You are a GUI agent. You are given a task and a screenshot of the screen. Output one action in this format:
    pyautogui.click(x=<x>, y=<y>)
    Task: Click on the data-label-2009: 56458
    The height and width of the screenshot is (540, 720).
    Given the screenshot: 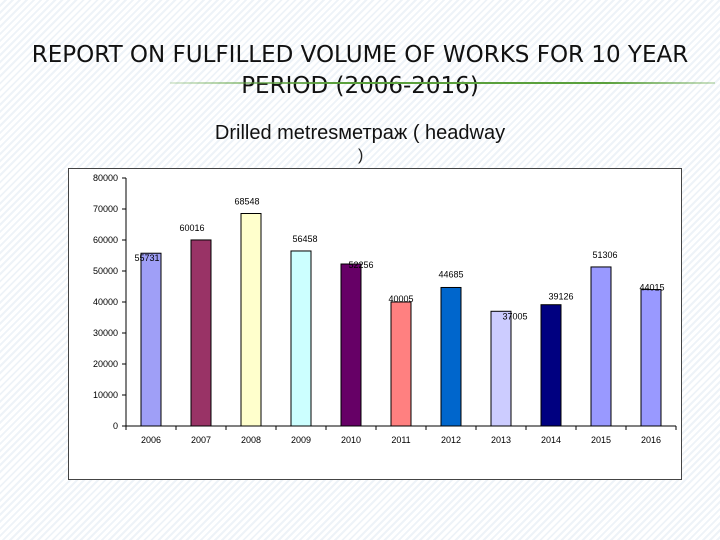 What is the action you would take?
    pyautogui.click(x=304, y=239)
    